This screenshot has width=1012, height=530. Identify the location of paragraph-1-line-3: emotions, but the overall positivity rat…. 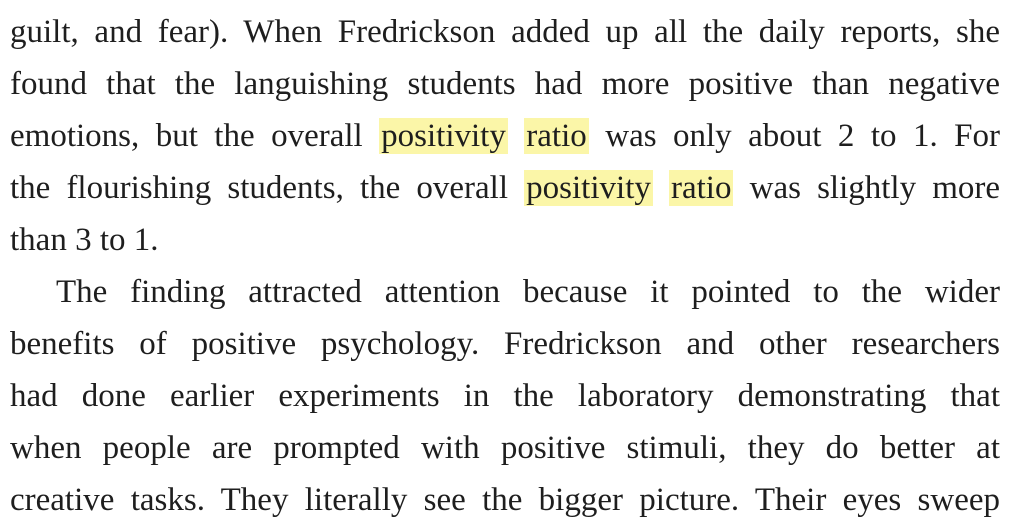
(505, 136).